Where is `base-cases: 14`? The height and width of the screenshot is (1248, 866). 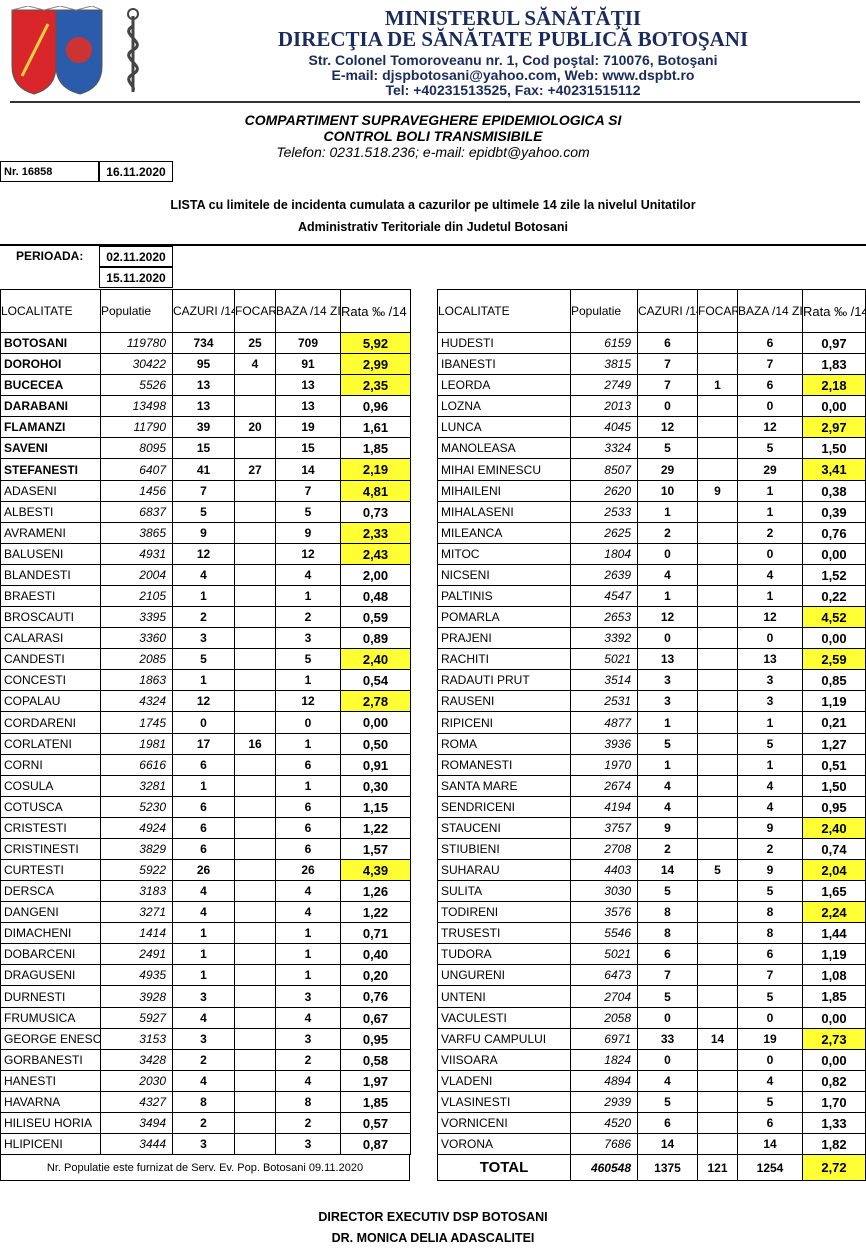 base-cases: 14 is located at coordinates (770, 1144).